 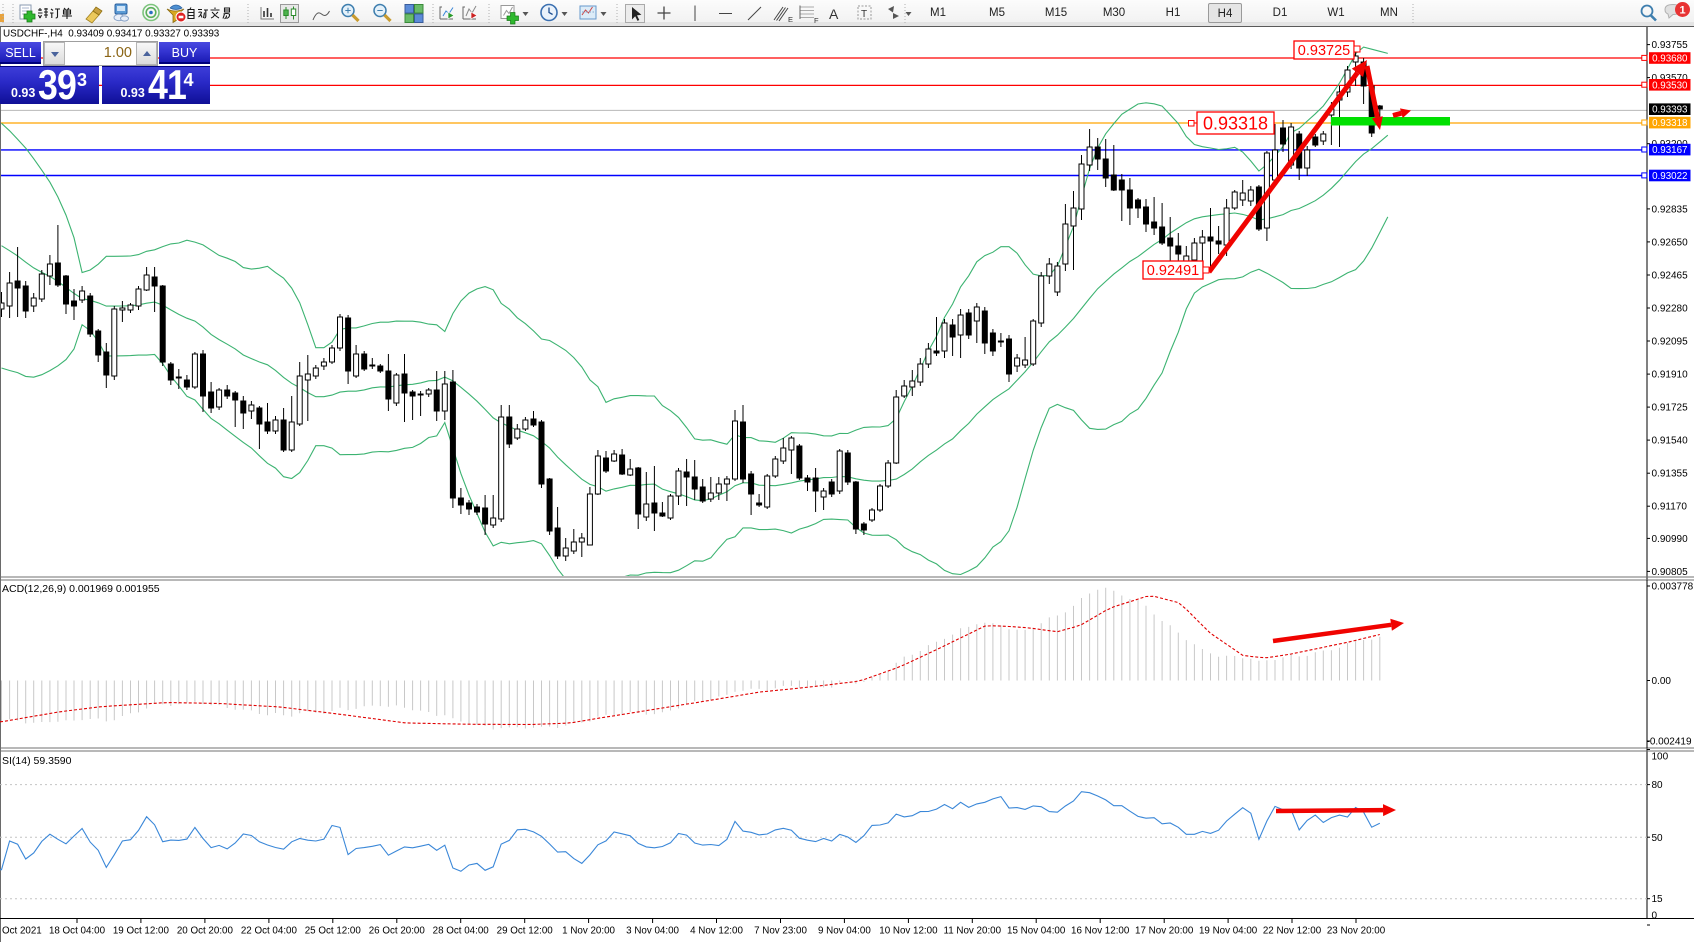 I want to click on svg-text: 0.90805, so click(x=1670, y=572).